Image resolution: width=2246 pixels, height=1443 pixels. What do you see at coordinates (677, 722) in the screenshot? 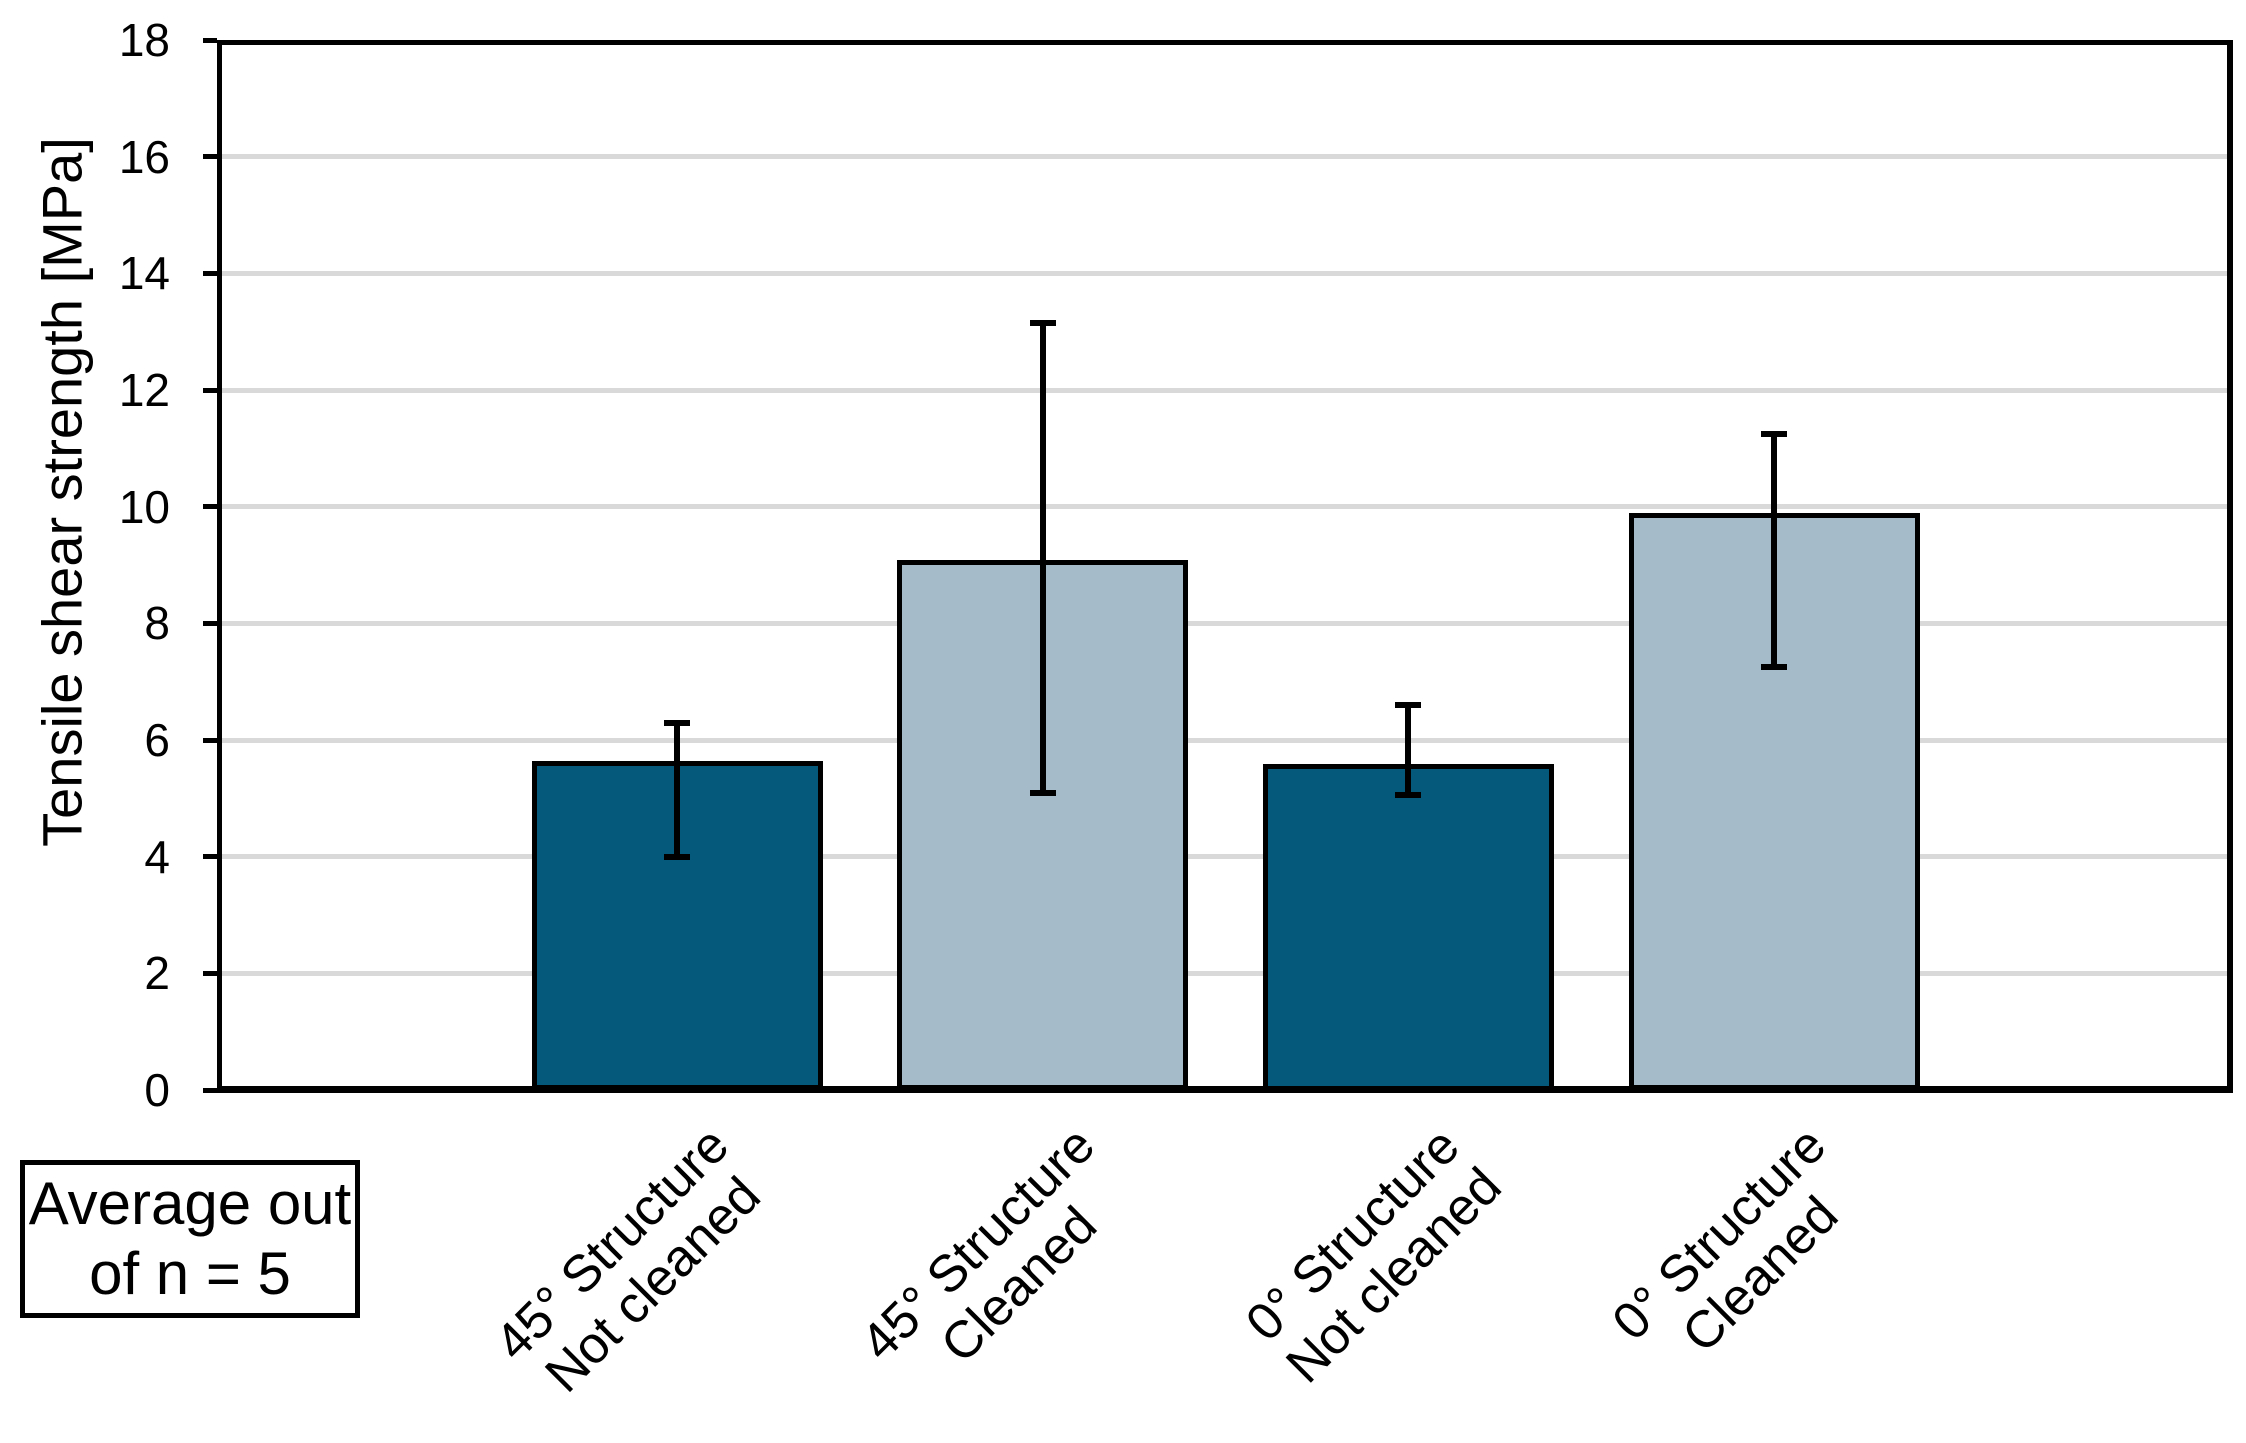
I see `error-cap-top-45-structure-not-cleaned` at bounding box center [677, 722].